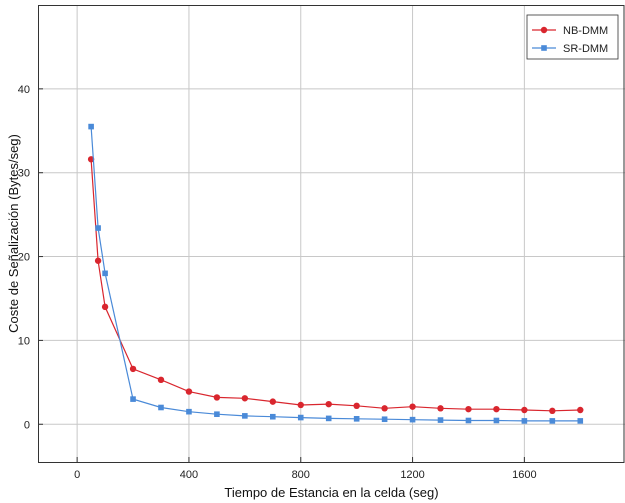  I want to click on y-tick-label: 0, so click(27, 425).